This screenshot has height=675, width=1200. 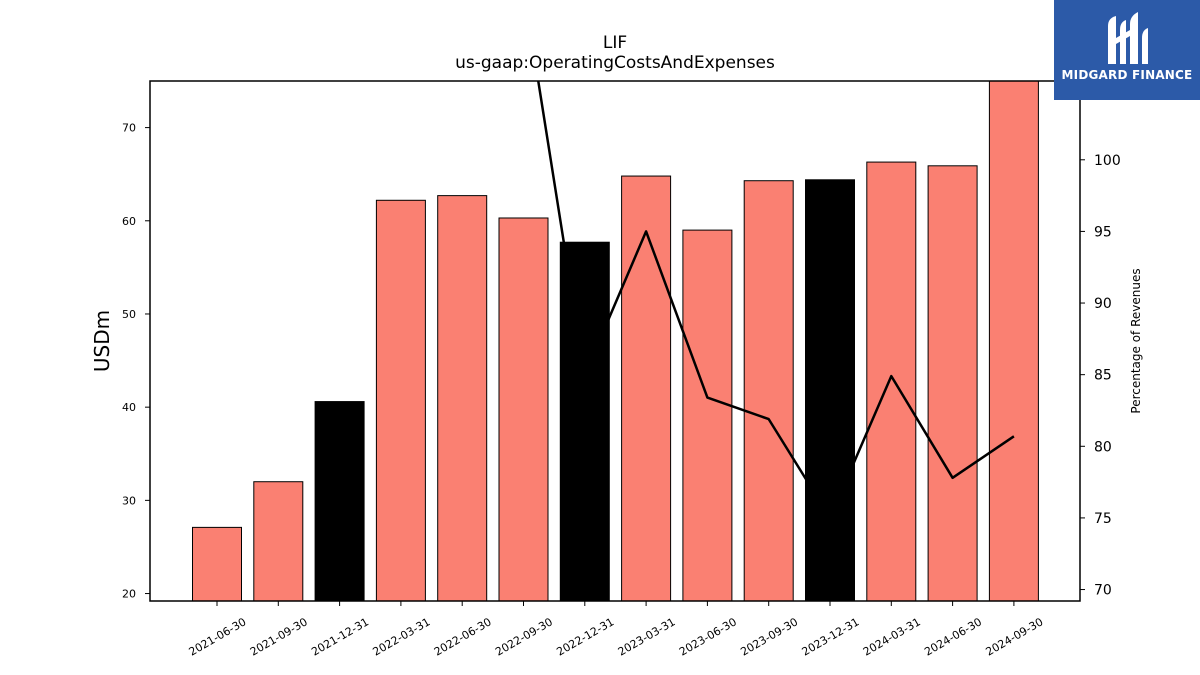 What do you see at coordinates (585, 636) in the screenshot?
I see `x-tick-label: 2022-12-31` at bounding box center [585, 636].